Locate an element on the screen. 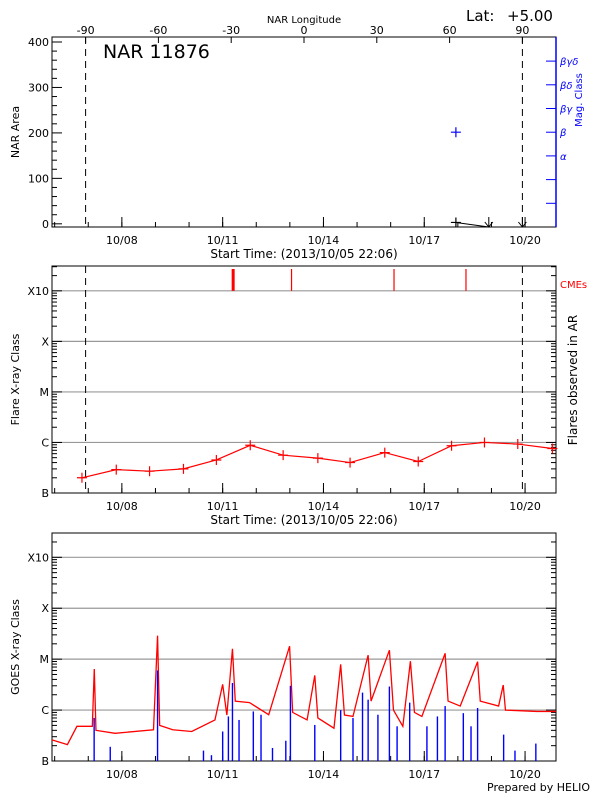 The image size is (600, 800). flares-in-ar-axis-label: Flares observed in AR is located at coordinates (573, 380).